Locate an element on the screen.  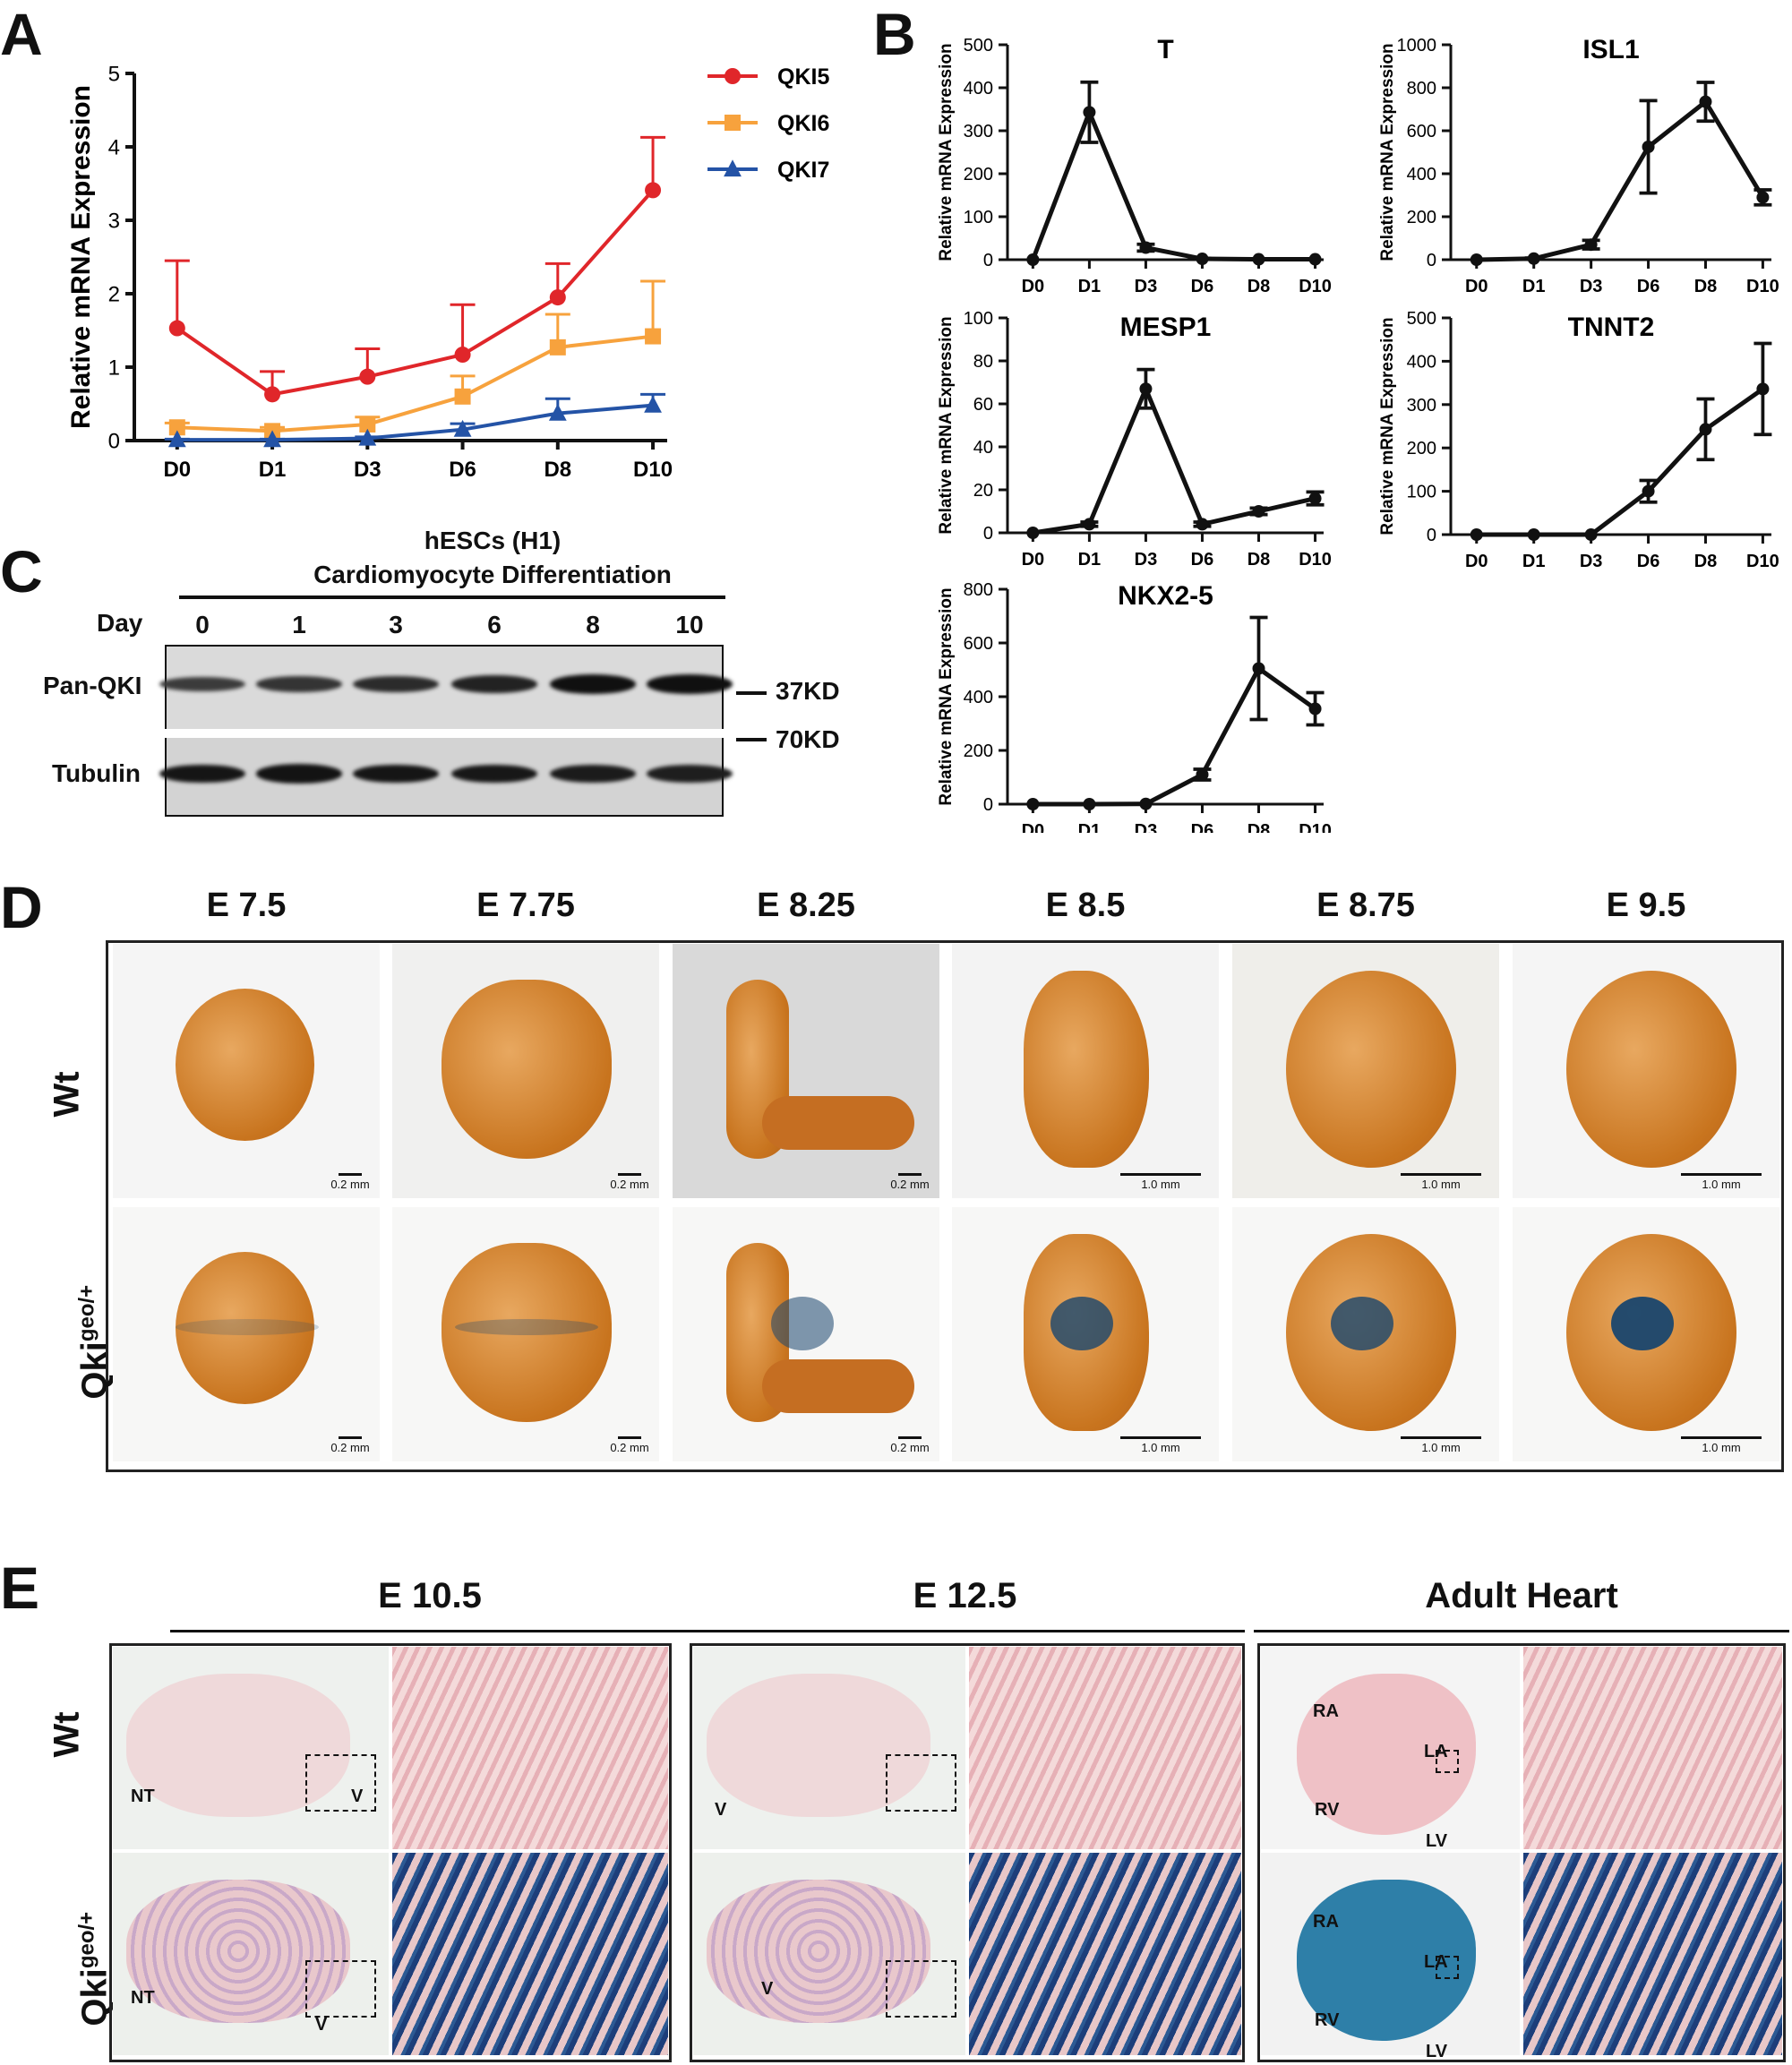
blot-header-line2: Cardiomyocyte Differentiation is located at coordinates (492, 575).